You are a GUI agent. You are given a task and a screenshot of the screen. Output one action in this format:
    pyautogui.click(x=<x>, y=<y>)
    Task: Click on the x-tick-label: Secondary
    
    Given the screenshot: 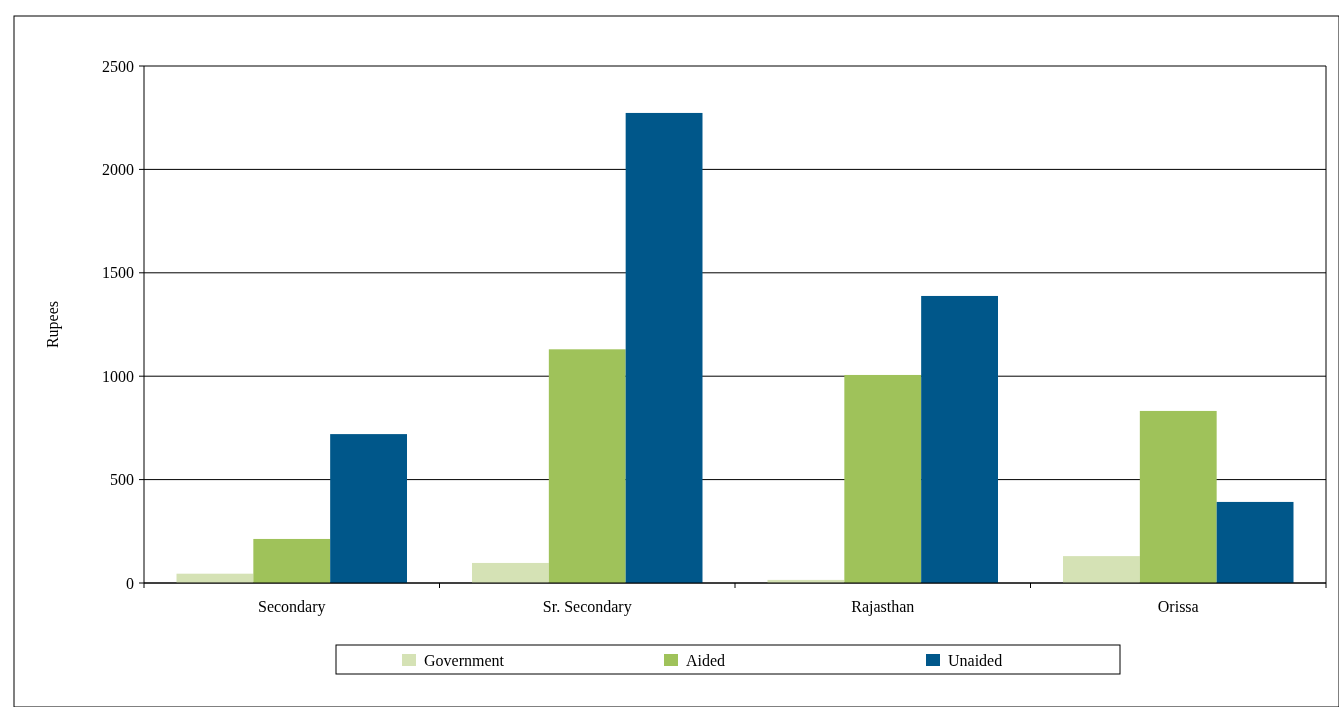 What is the action you would take?
    pyautogui.click(x=291, y=607)
    